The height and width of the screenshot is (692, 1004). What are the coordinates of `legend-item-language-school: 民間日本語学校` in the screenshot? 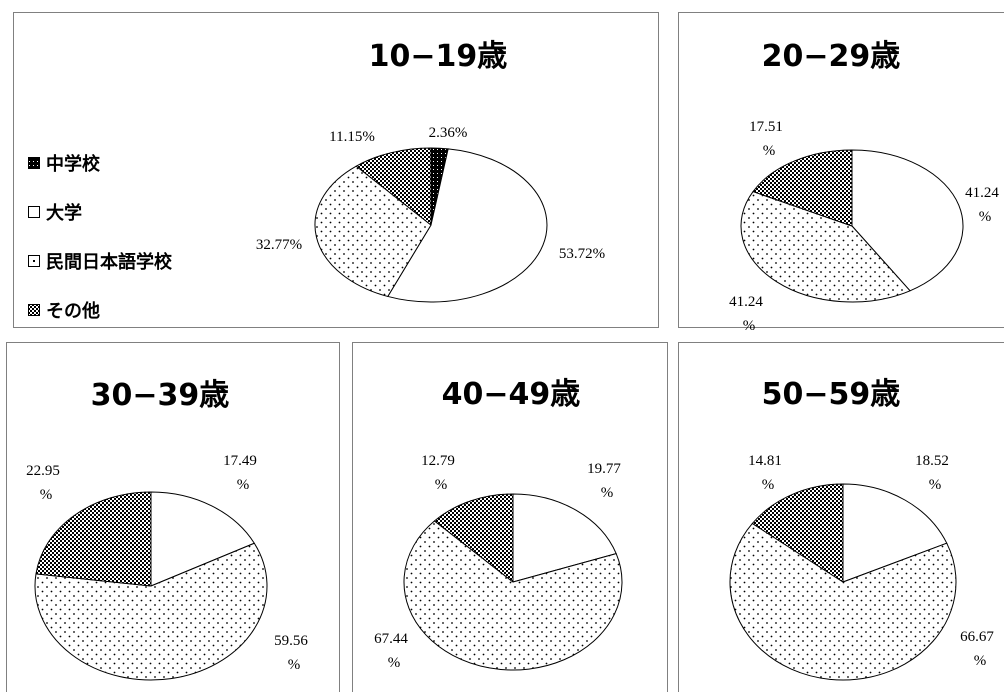 It's located at (100, 262).